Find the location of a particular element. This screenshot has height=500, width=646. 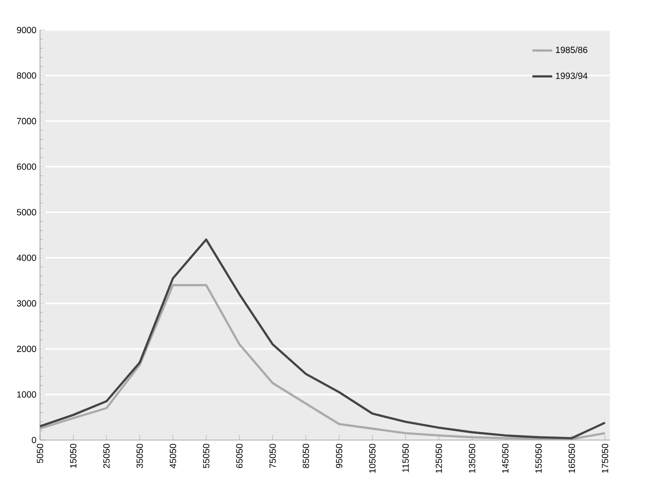

x-tick-label: 25050 is located at coordinates (106, 456).